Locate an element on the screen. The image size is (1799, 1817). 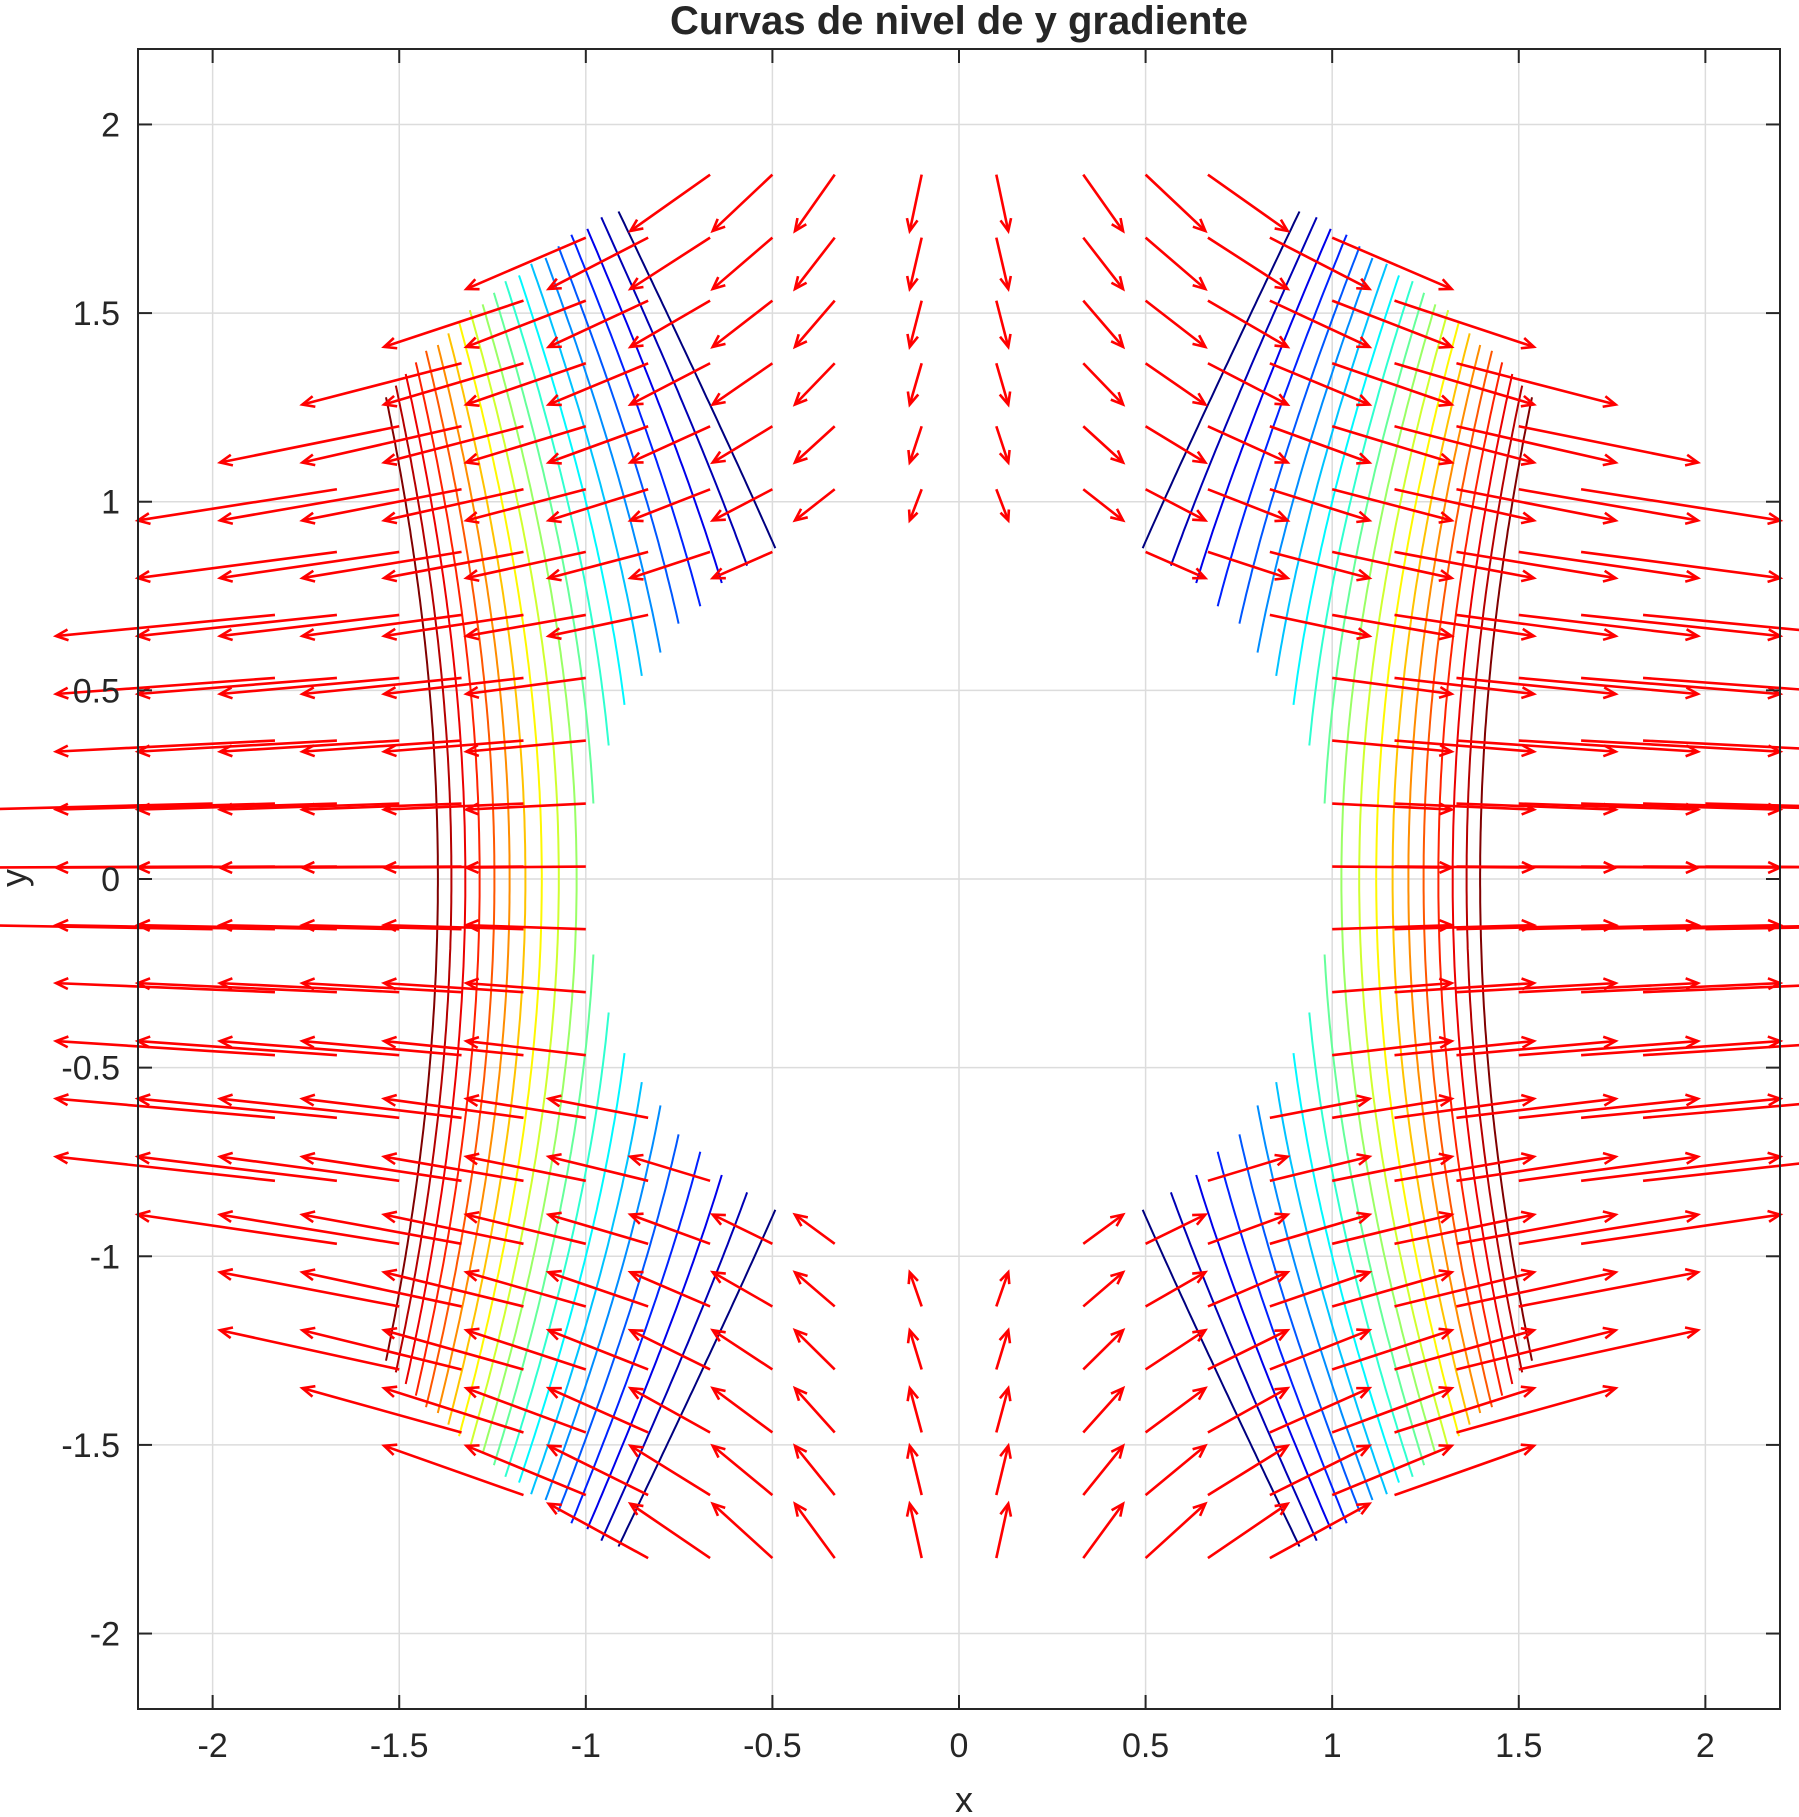
x-tick-label: 0 is located at coordinates (959, 1746).